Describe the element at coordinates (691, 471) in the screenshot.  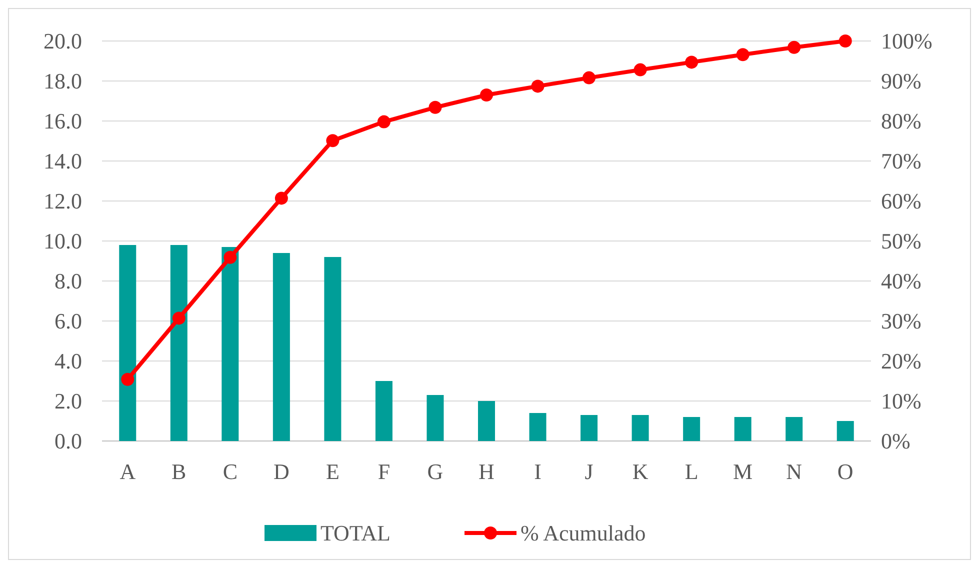
I see `x-tick-label: L` at that location.